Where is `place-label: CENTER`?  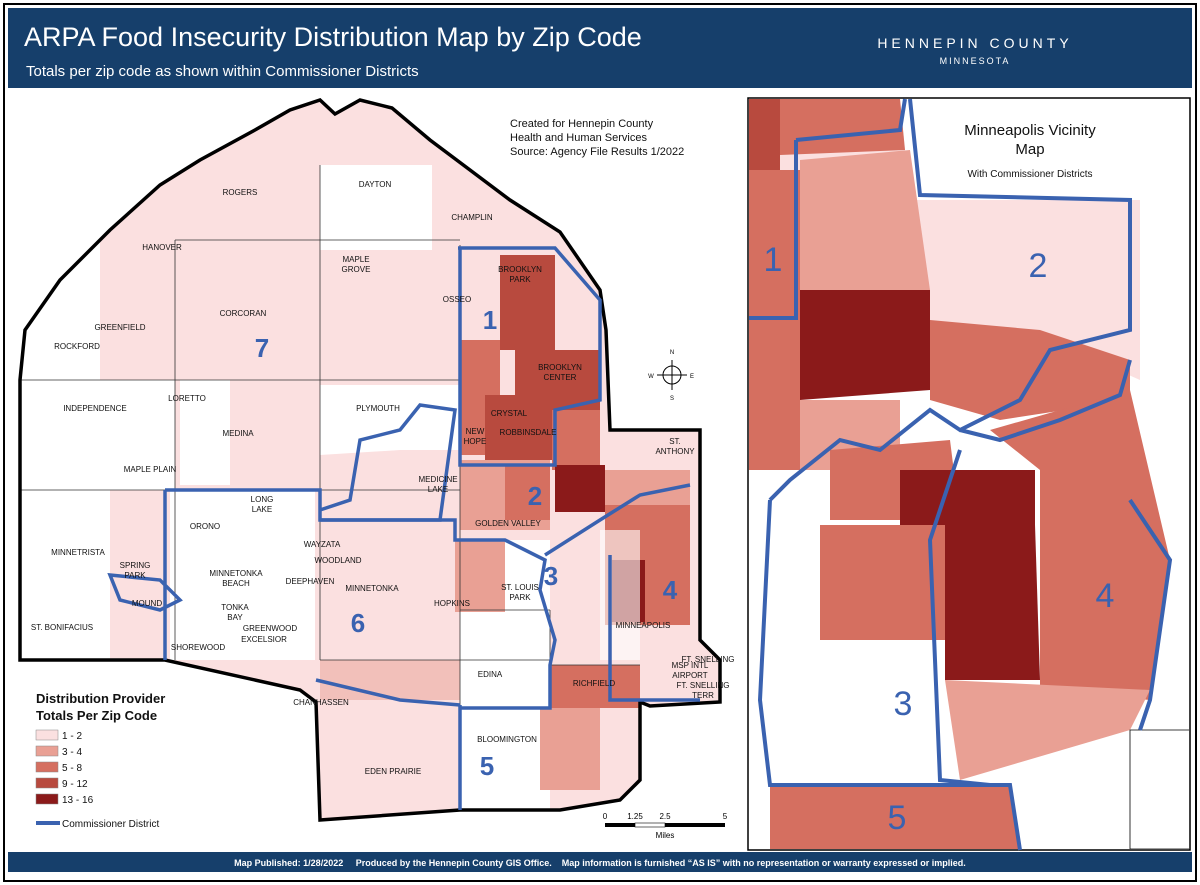 place-label: CENTER is located at coordinates (560, 377).